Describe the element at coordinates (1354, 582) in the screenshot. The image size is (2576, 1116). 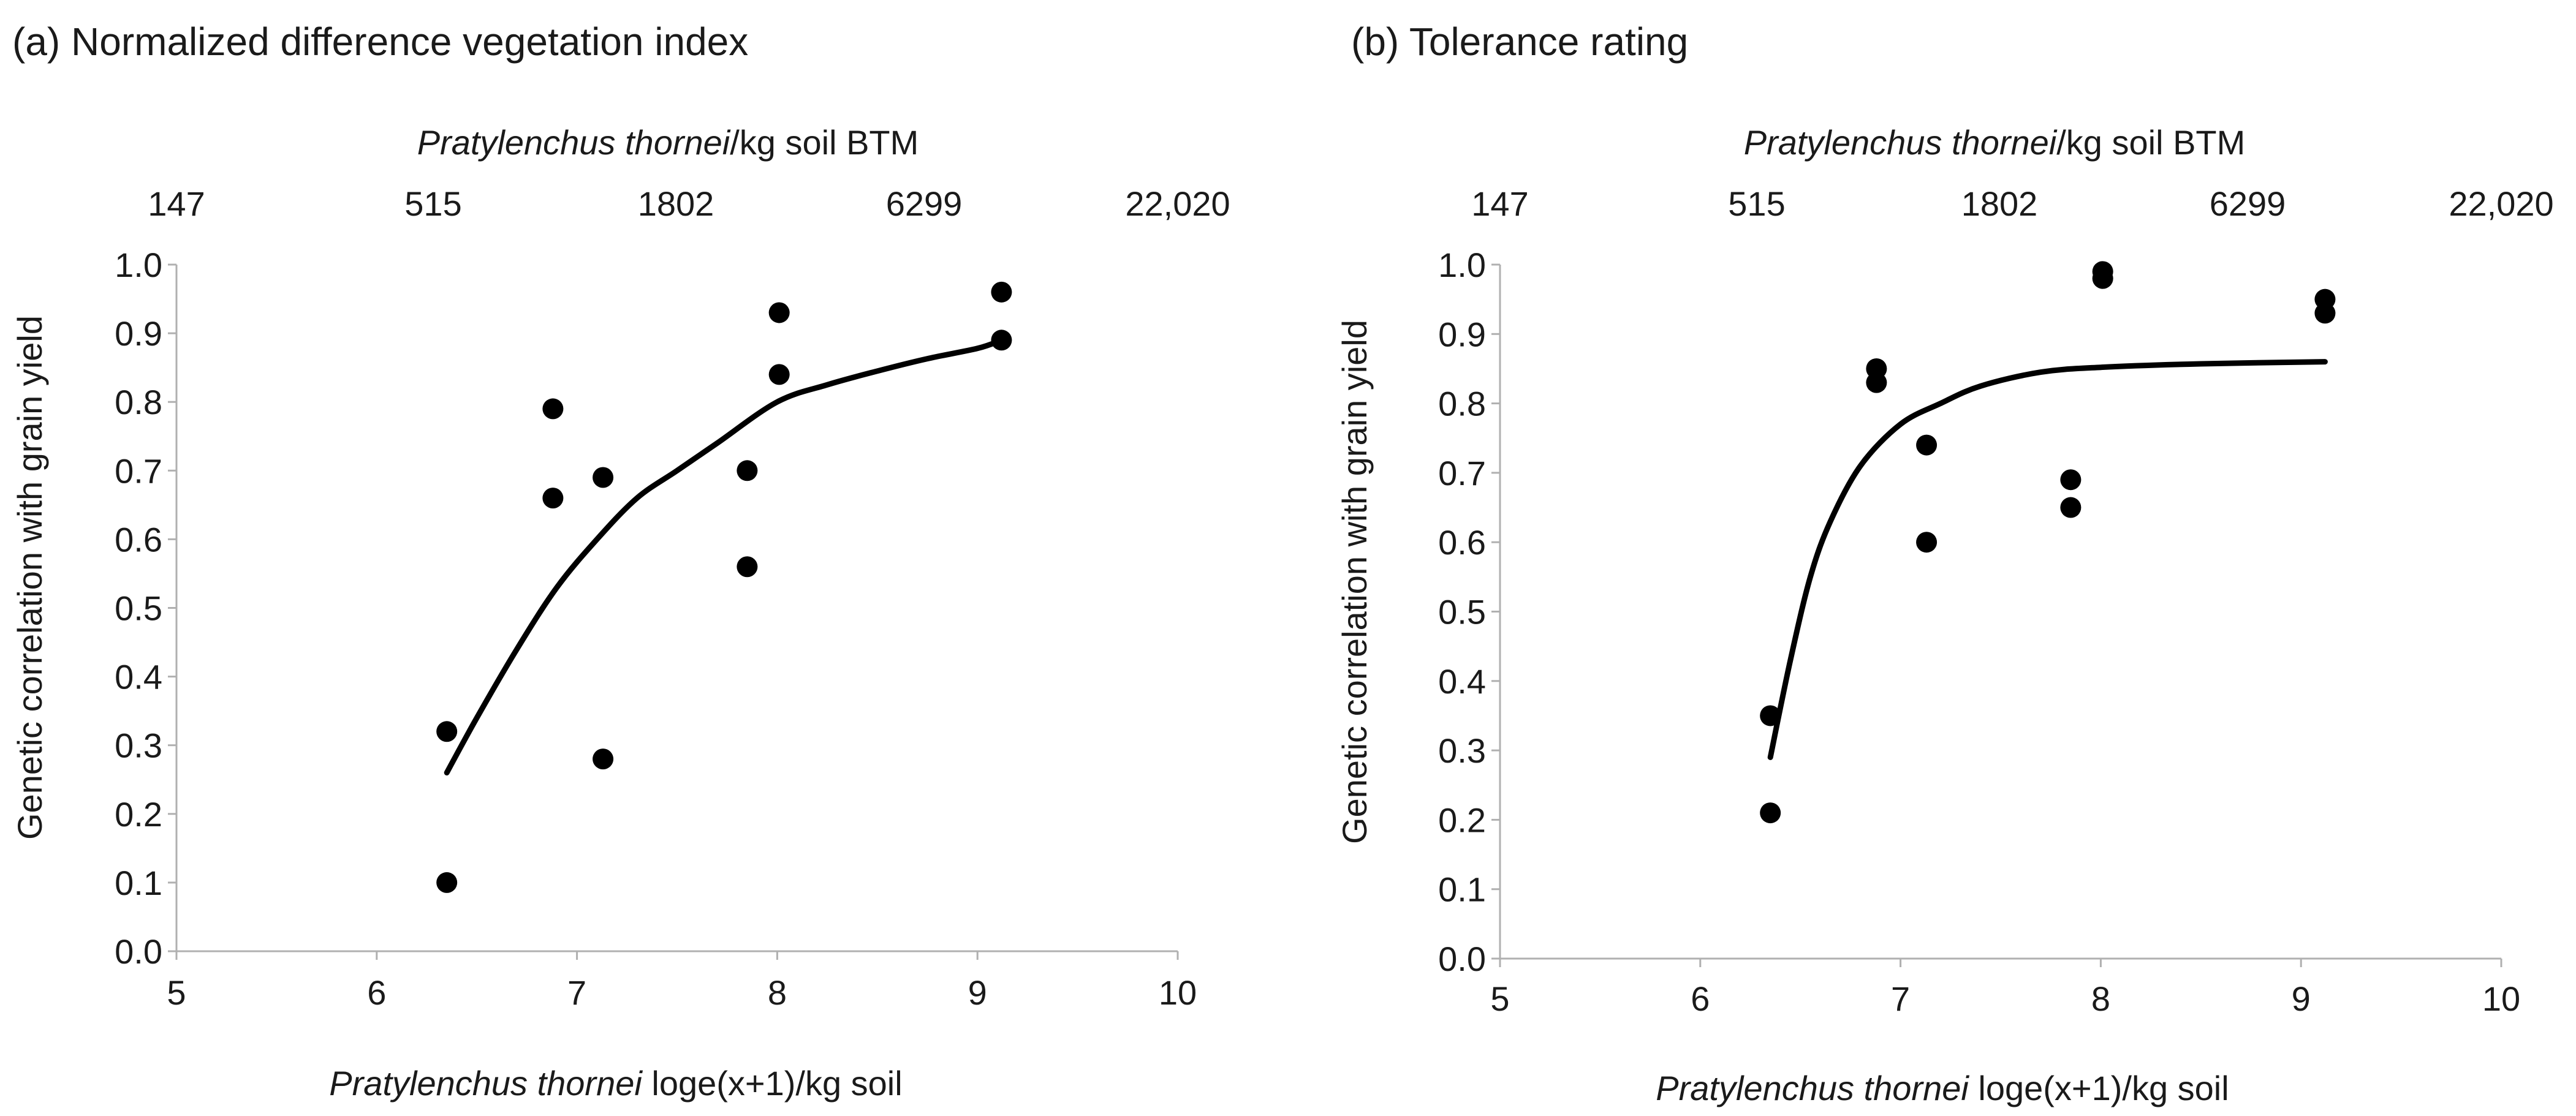
I see `panel-b-y-axis-label: Genetic correlation with grain yield` at that location.